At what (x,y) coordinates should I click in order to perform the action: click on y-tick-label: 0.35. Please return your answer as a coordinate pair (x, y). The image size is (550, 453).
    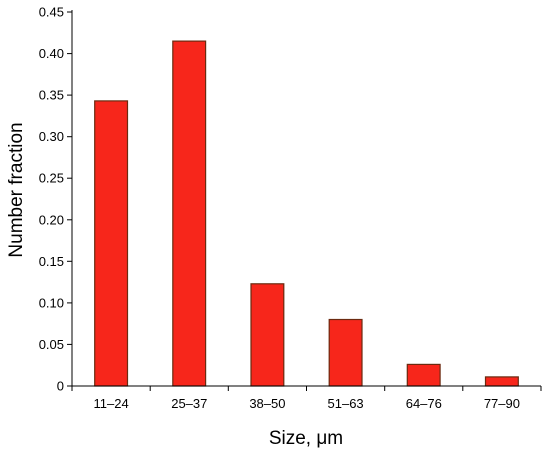
    Looking at the image, I should click on (51, 95).